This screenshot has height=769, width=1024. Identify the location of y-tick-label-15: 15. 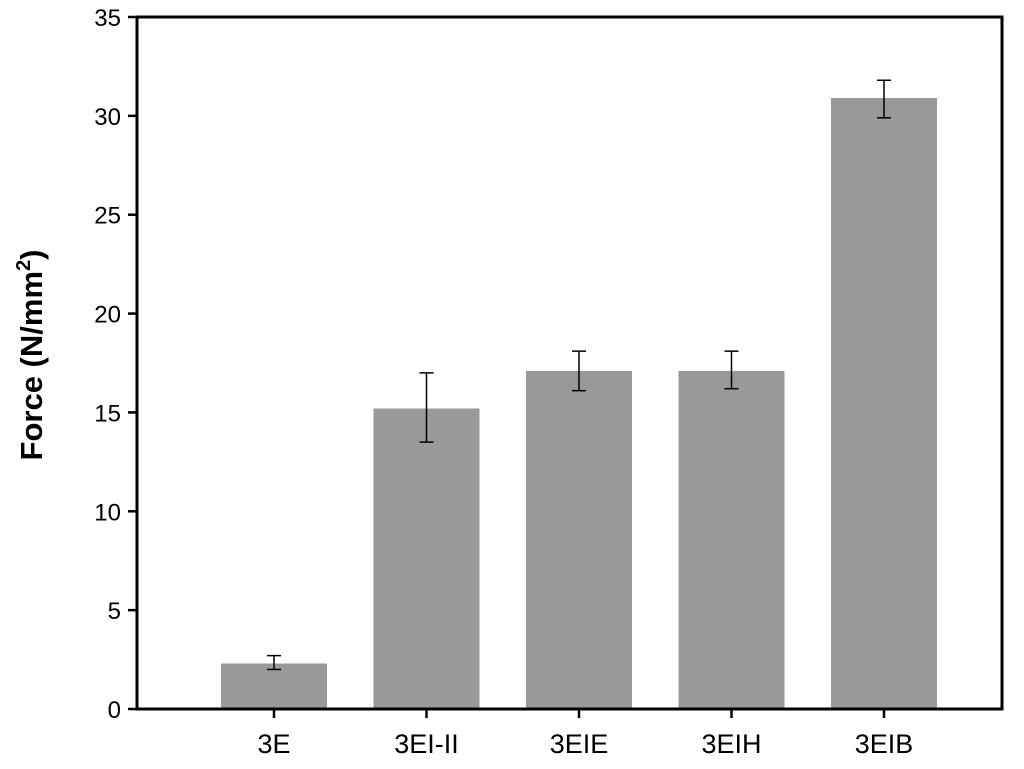
(107, 413).